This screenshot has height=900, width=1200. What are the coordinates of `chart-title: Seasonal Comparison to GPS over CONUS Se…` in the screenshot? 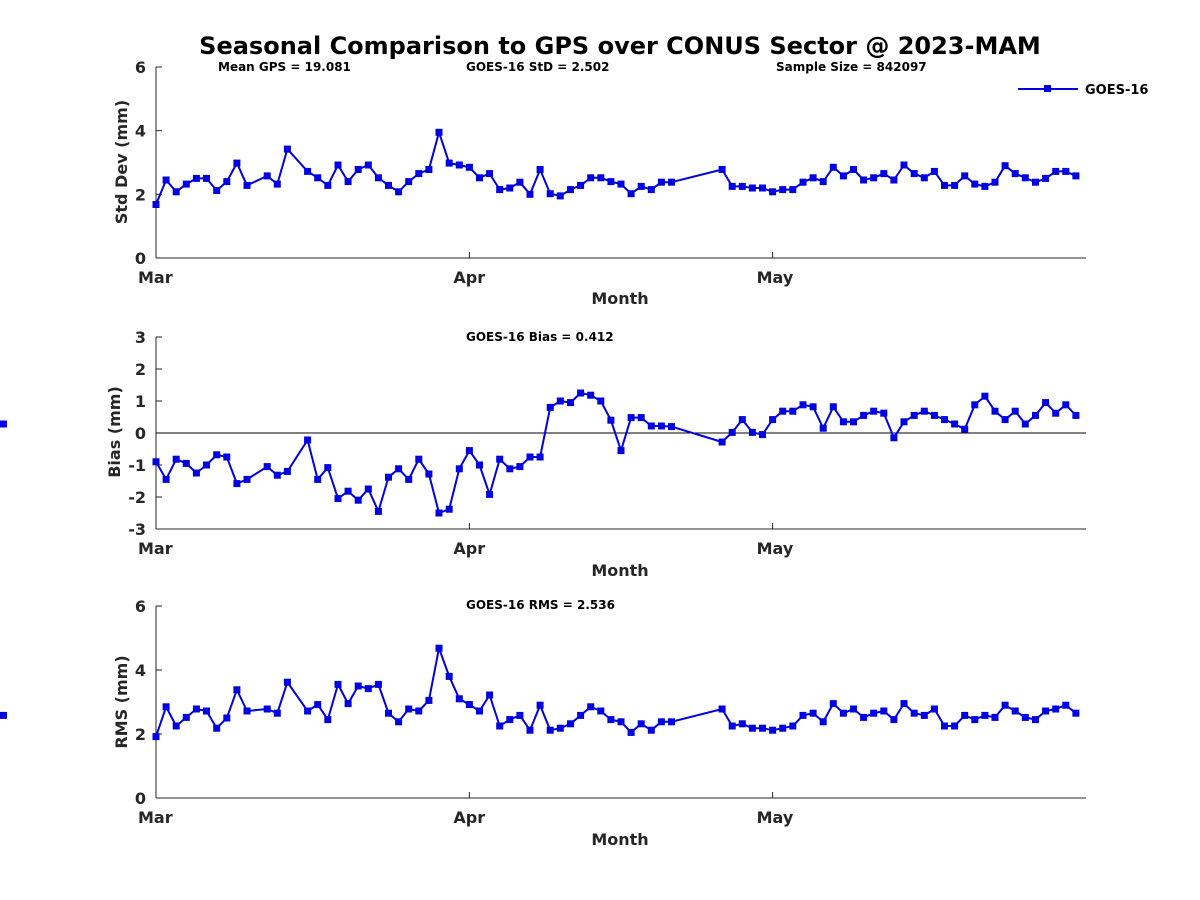 It's located at (620, 46).